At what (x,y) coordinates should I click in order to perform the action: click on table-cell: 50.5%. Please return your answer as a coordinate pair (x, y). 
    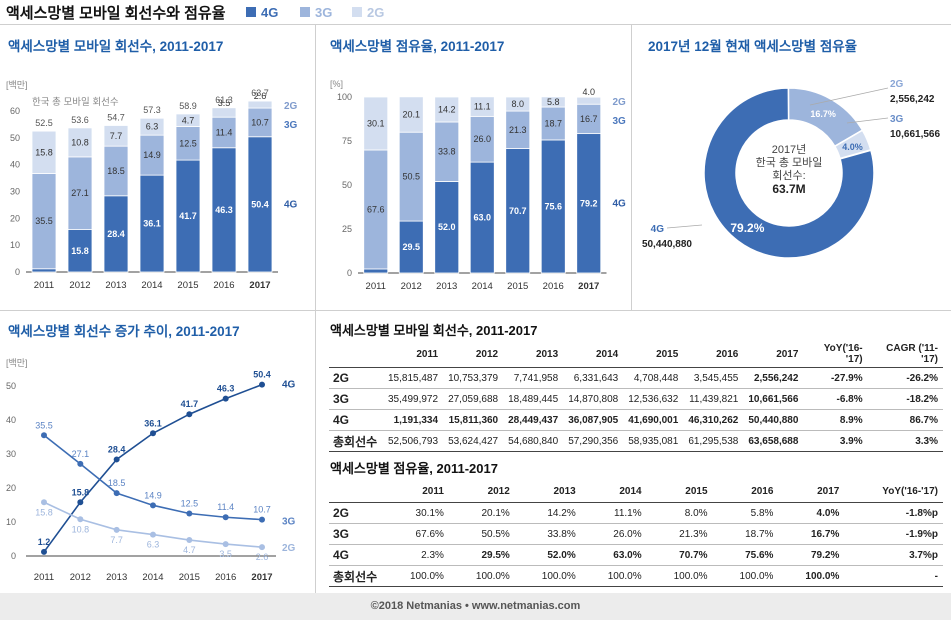
    Looking at the image, I should click on (481, 534).